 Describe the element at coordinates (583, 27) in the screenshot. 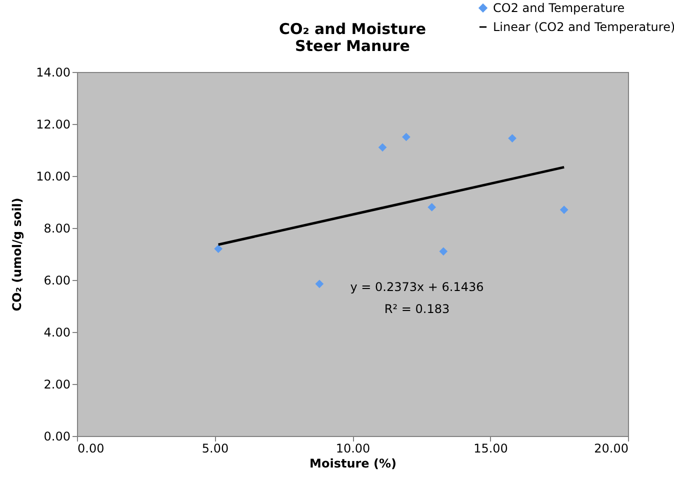

I see `legend-label: Linear (CO2 and Temperature)` at that location.